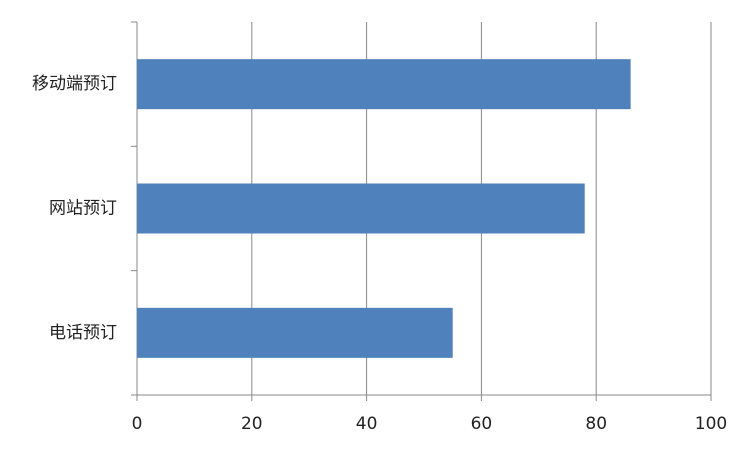 The width and height of the screenshot is (750, 450). I want to click on x-tick-label: 80, so click(596, 424).